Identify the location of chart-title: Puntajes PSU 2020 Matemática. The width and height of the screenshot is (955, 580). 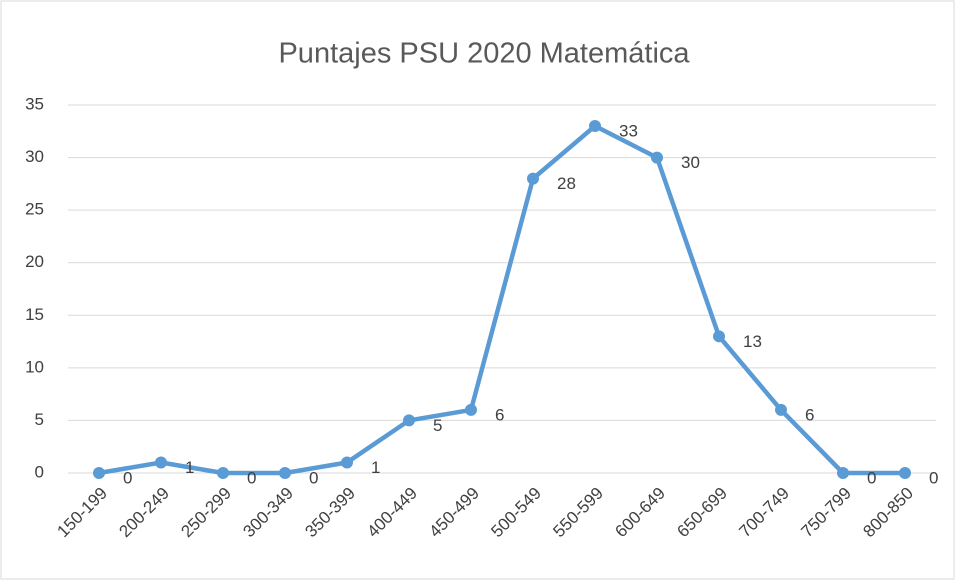
(484, 54).